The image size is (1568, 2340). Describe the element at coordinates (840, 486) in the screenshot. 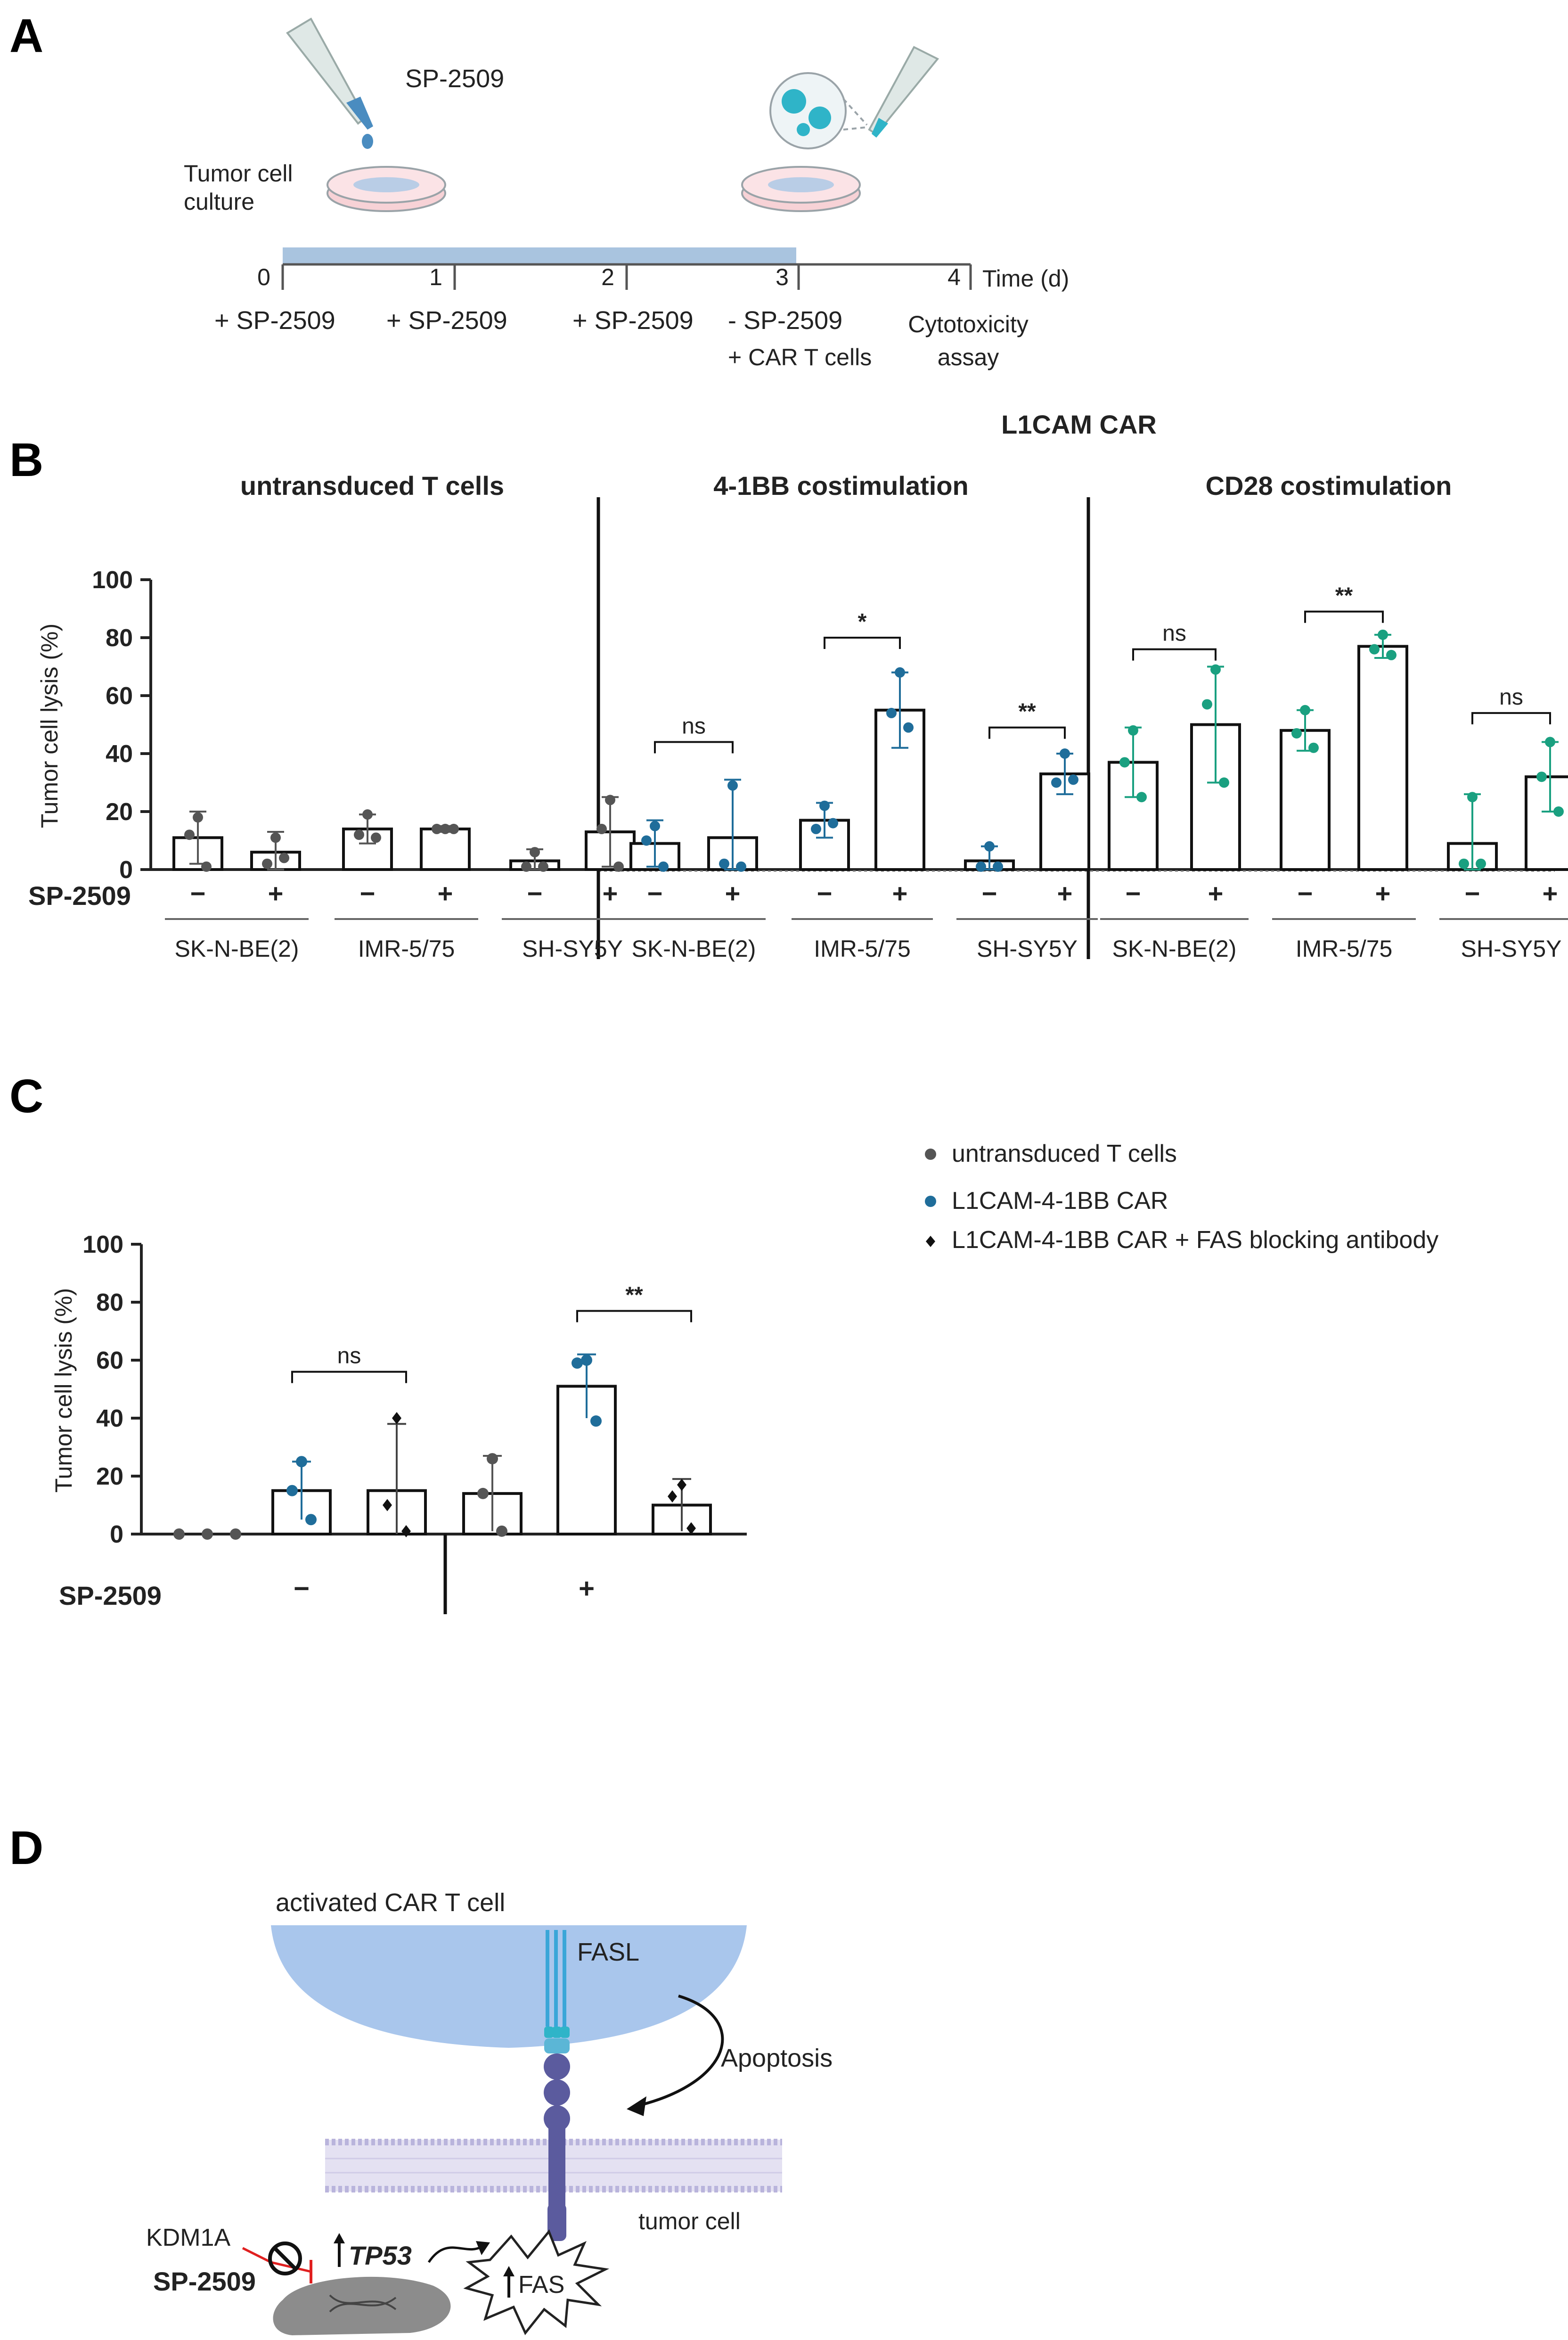

I see `group-title: 4-1BB costimulation` at that location.